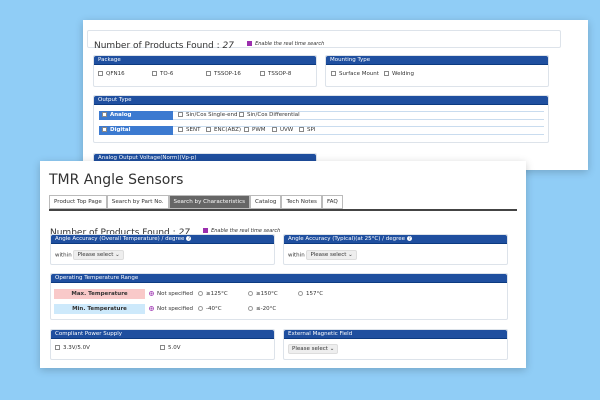 This screenshot has height=400, width=600. Describe the element at coordinates (137, 202) in the screenshot. I see `tab-search-part: Search by Part No.` at that location.